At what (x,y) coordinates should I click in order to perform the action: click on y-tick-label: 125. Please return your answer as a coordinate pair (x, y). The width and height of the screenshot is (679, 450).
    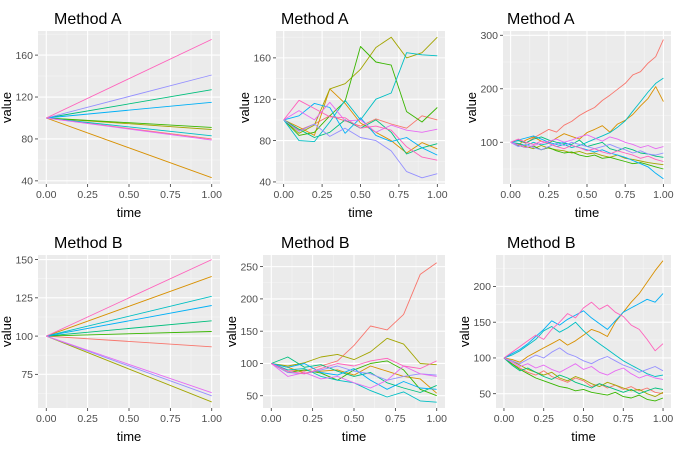
    Looking at the image, I should click on (24, 299).